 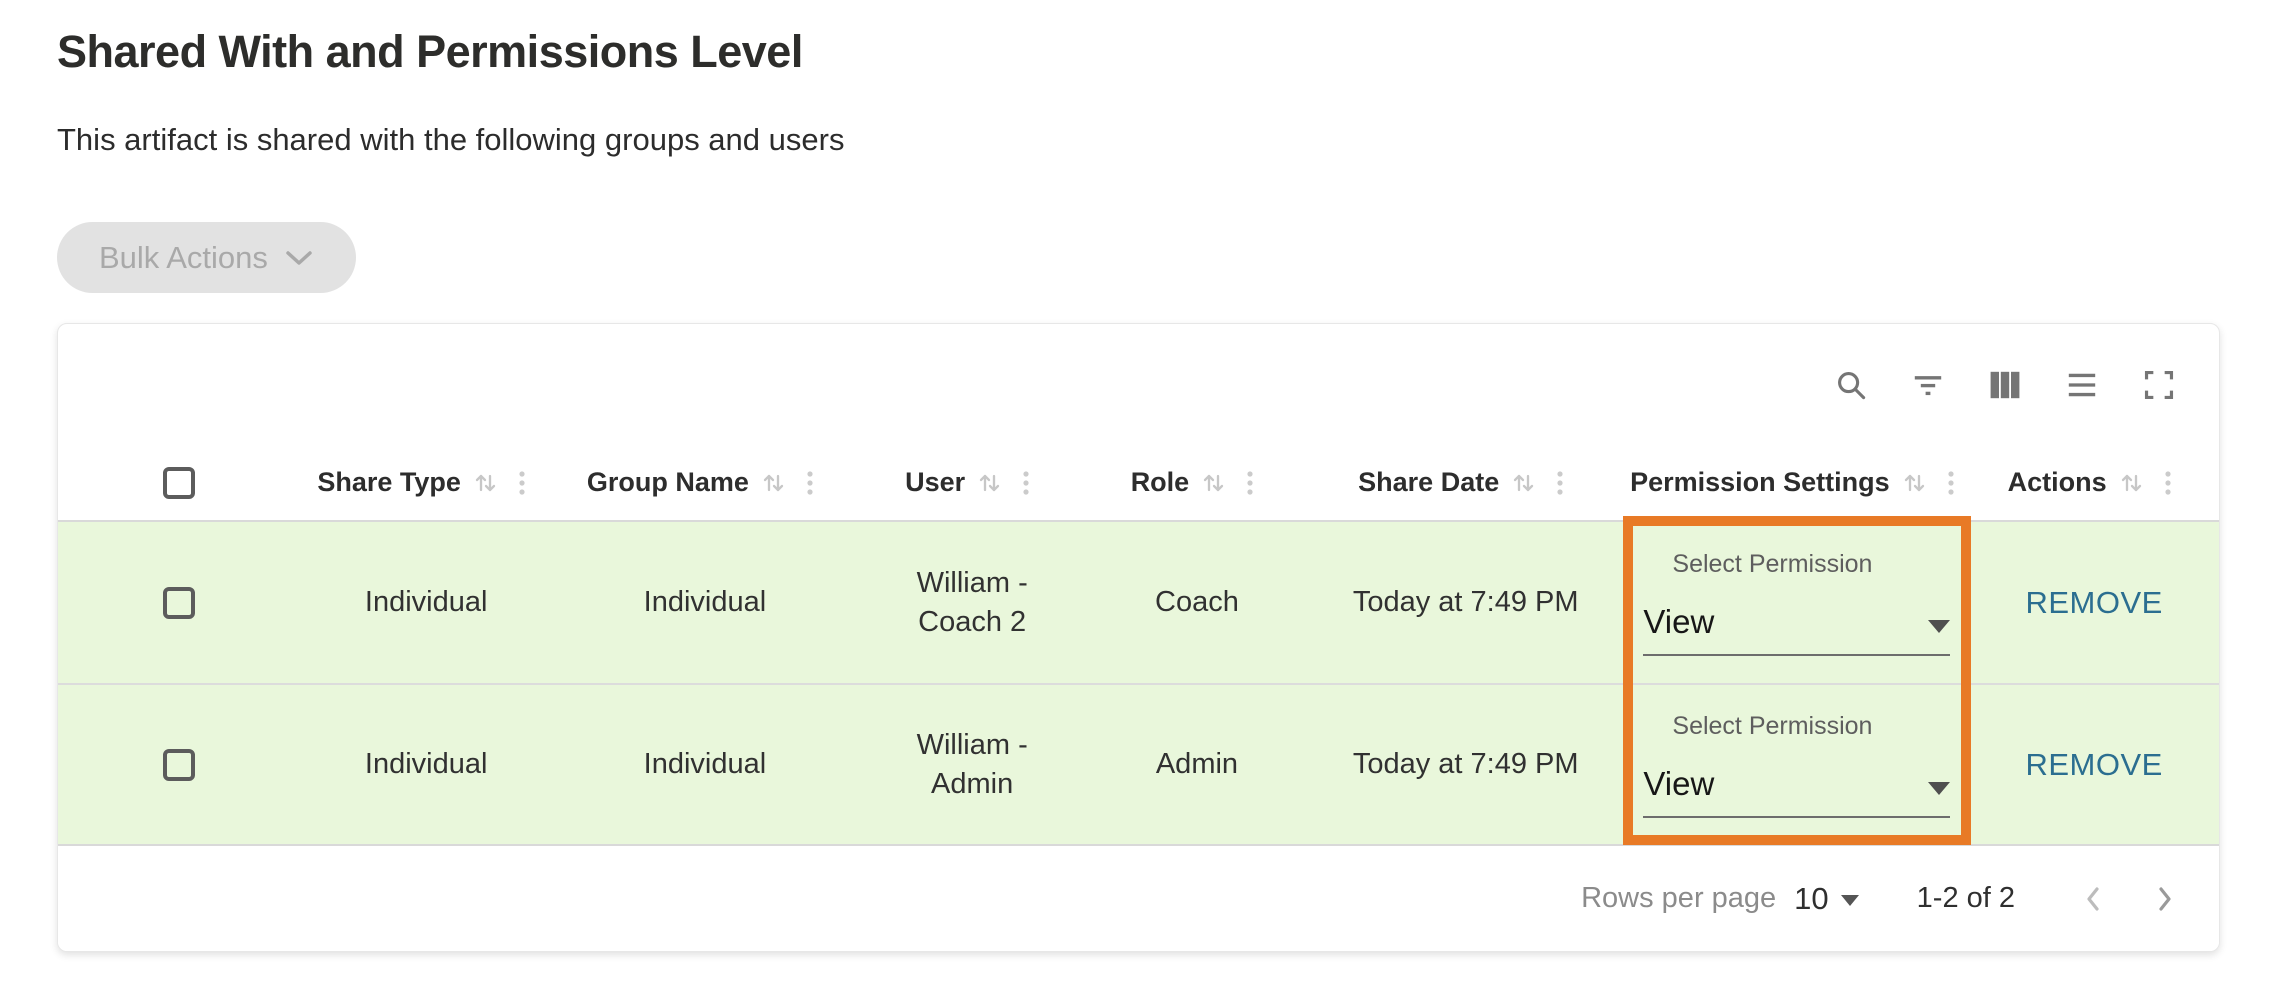 I want to click on column-label: Share Type, so click(x=389, y=482).